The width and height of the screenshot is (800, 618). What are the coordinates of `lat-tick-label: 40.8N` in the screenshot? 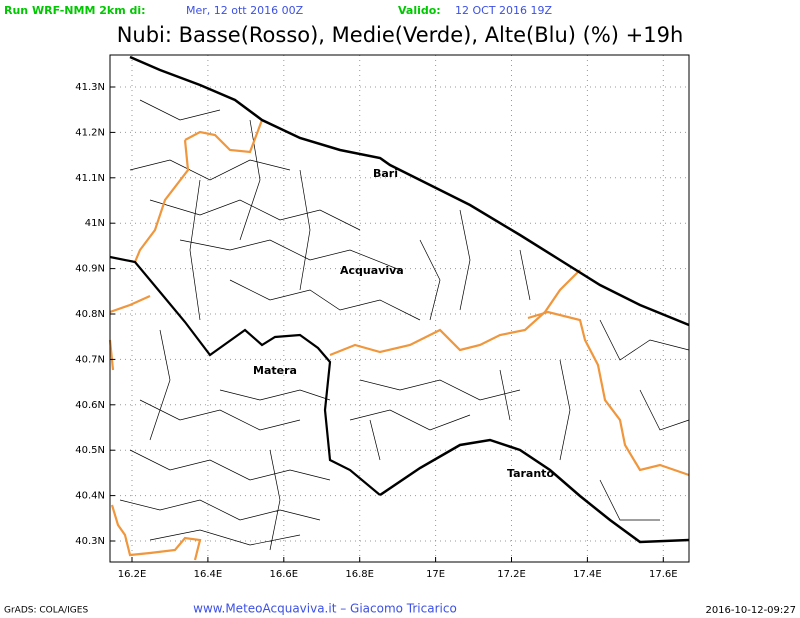 It's located at (90, 314).